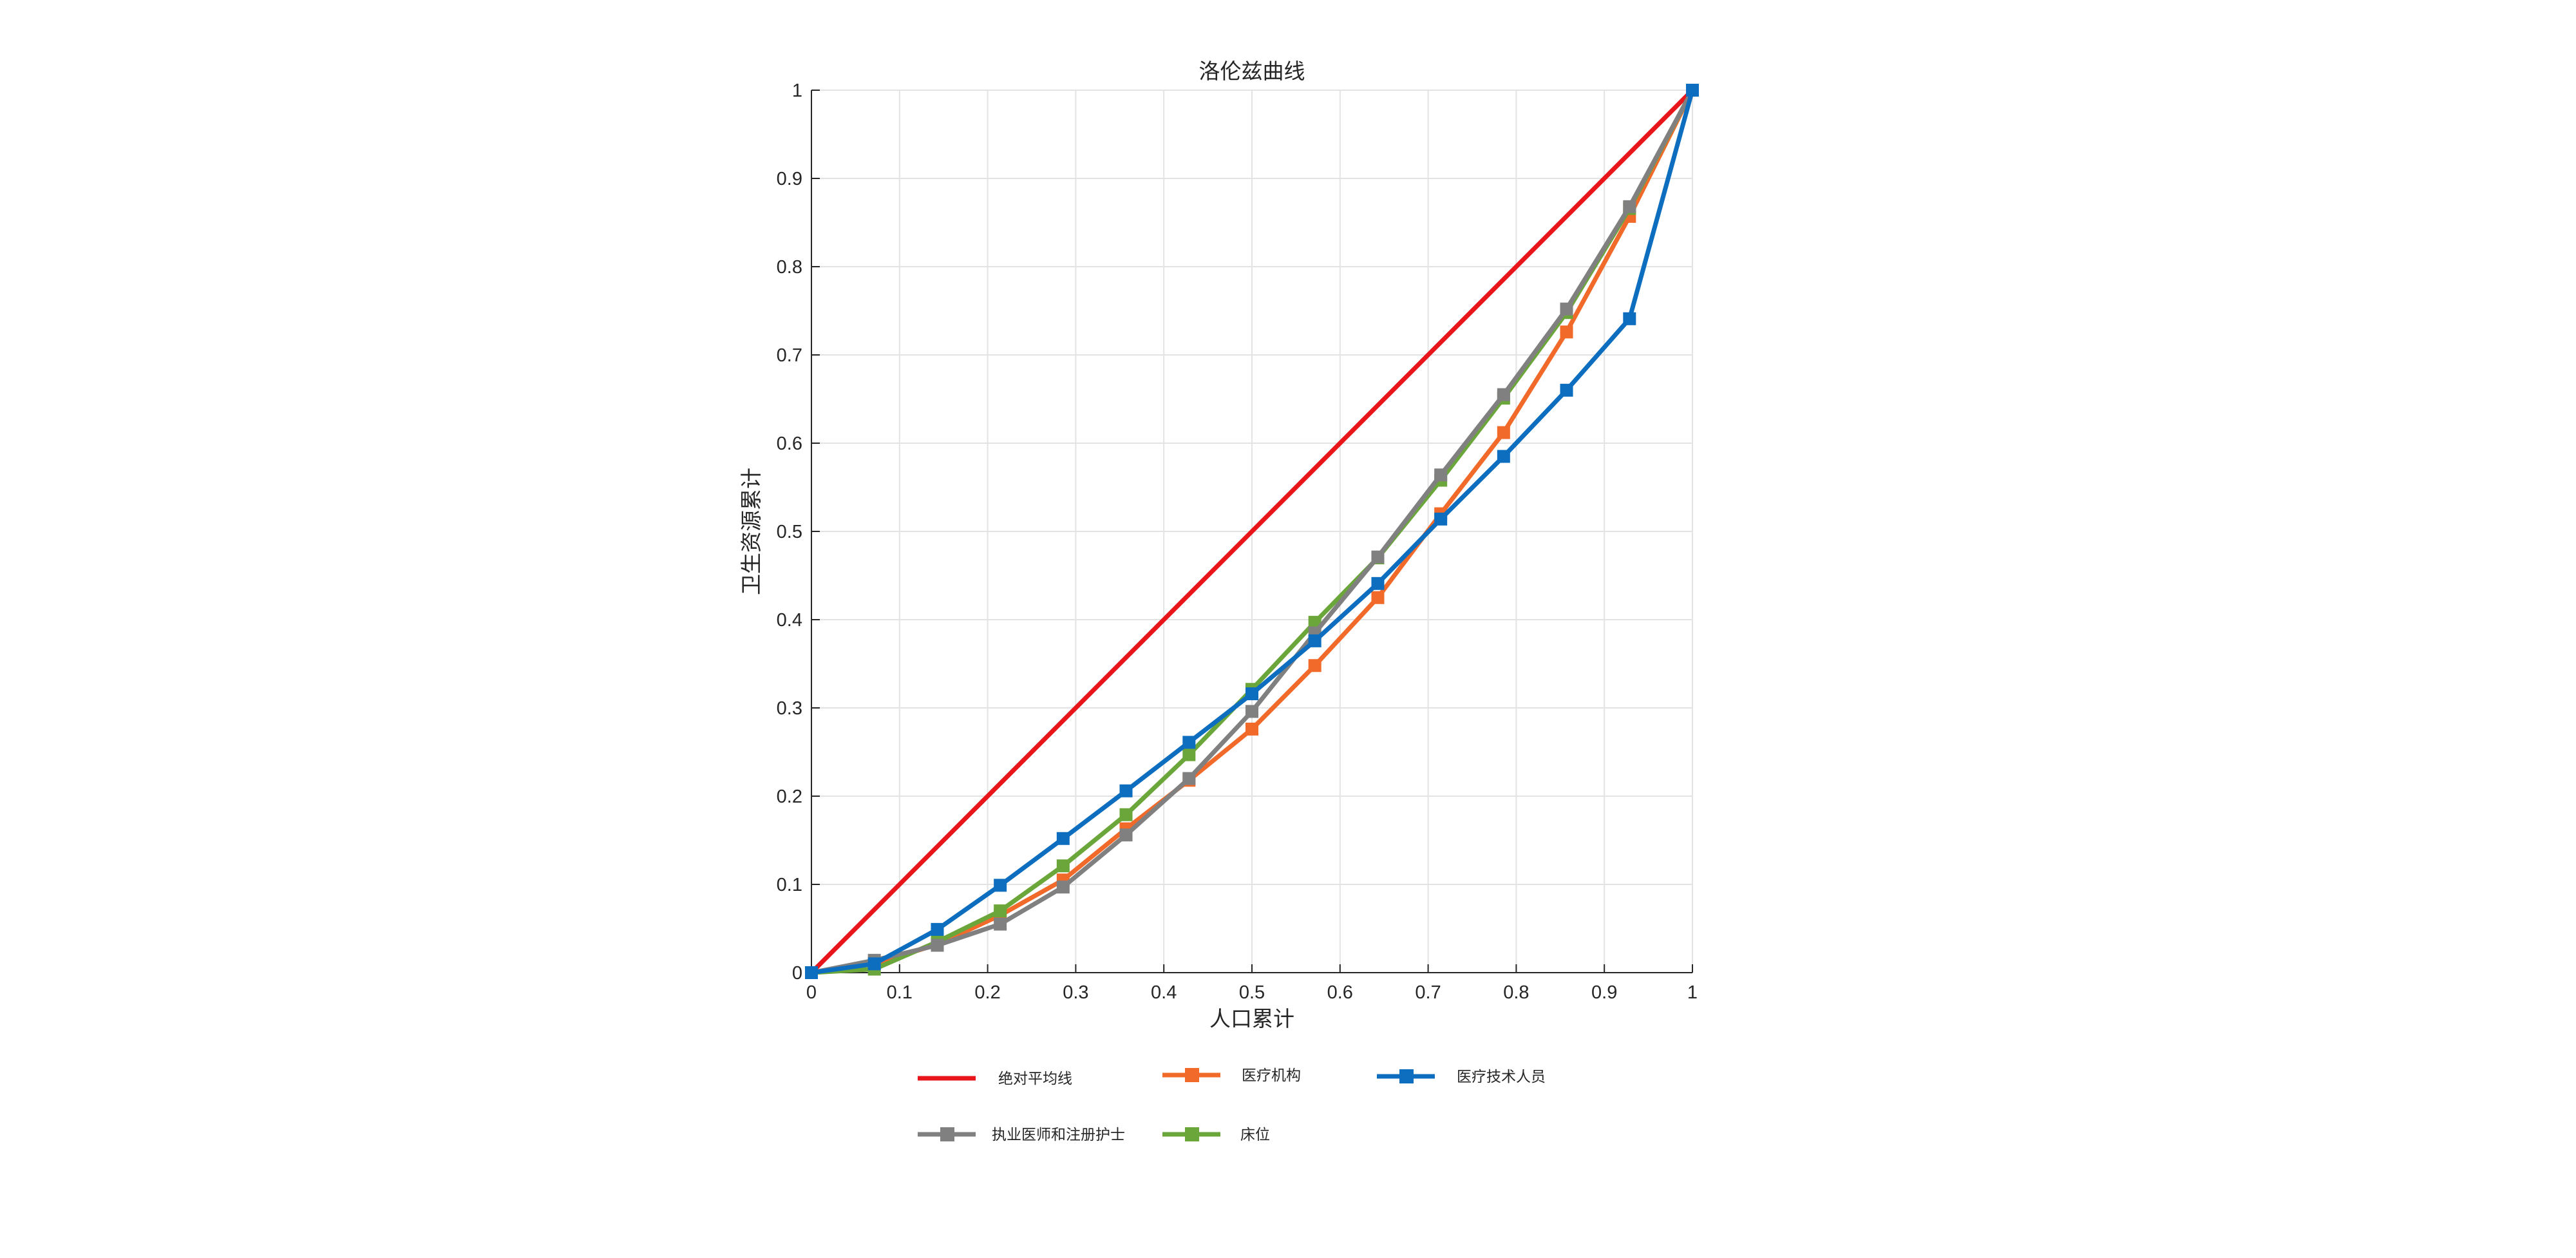  What do you see at coordinates (1604, 992) in the screenshot?
I see `x-tick-label: 0.9` at bounding box center [1604, 992].